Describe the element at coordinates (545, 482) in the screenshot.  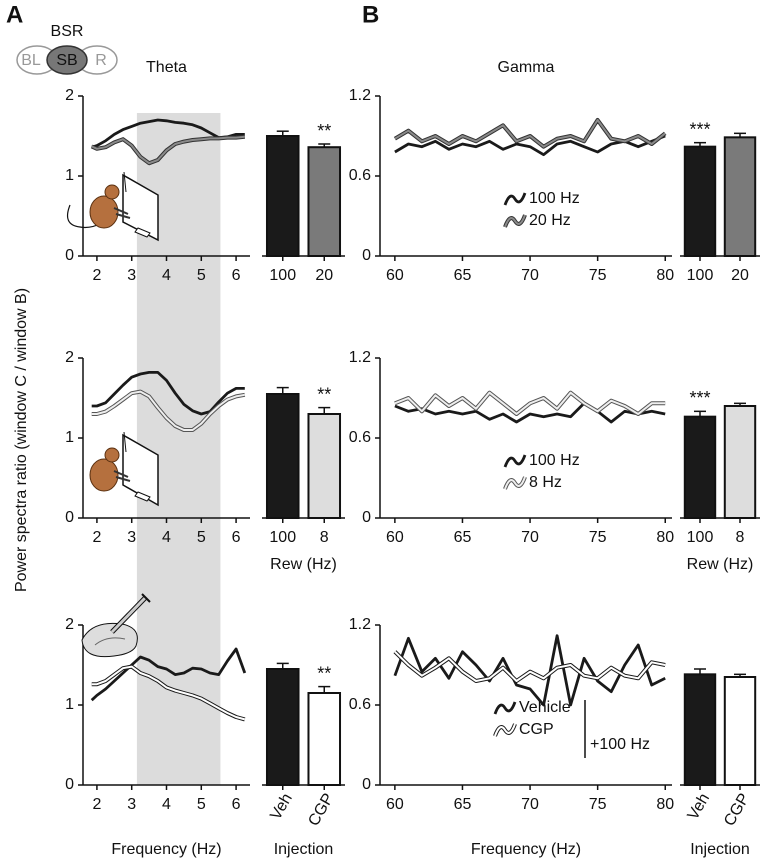
I see `legend-label: 8 Hz` at that location.